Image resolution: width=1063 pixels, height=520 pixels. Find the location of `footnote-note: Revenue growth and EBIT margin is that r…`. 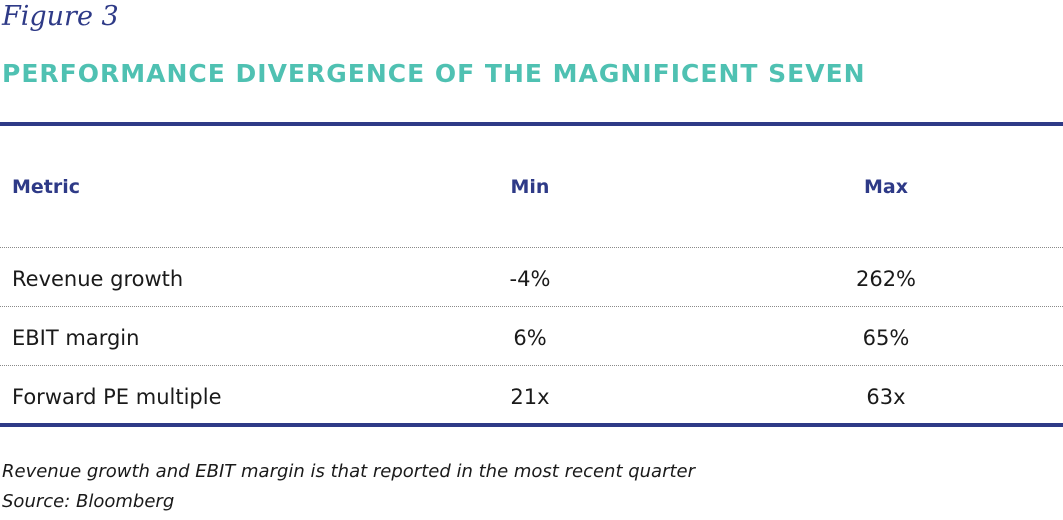

footnote-note: Revenue growth and EBIT margin is that r… is located at coordinates (349, 471).